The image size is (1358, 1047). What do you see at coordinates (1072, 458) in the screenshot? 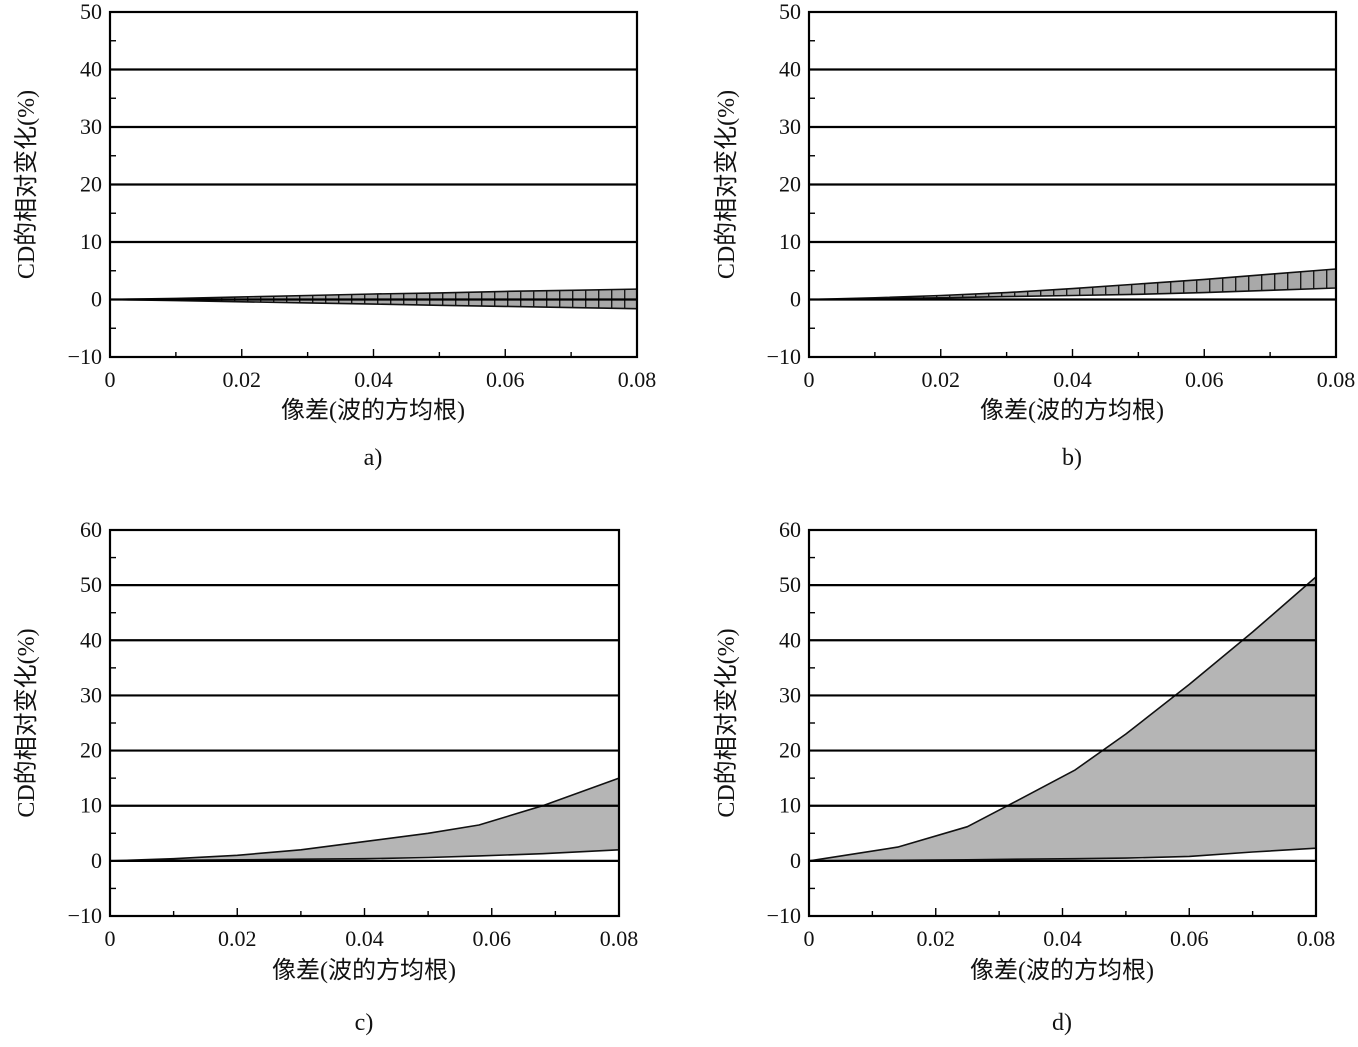
I see `panel-label: b)` at bounding box center [1072, 458].